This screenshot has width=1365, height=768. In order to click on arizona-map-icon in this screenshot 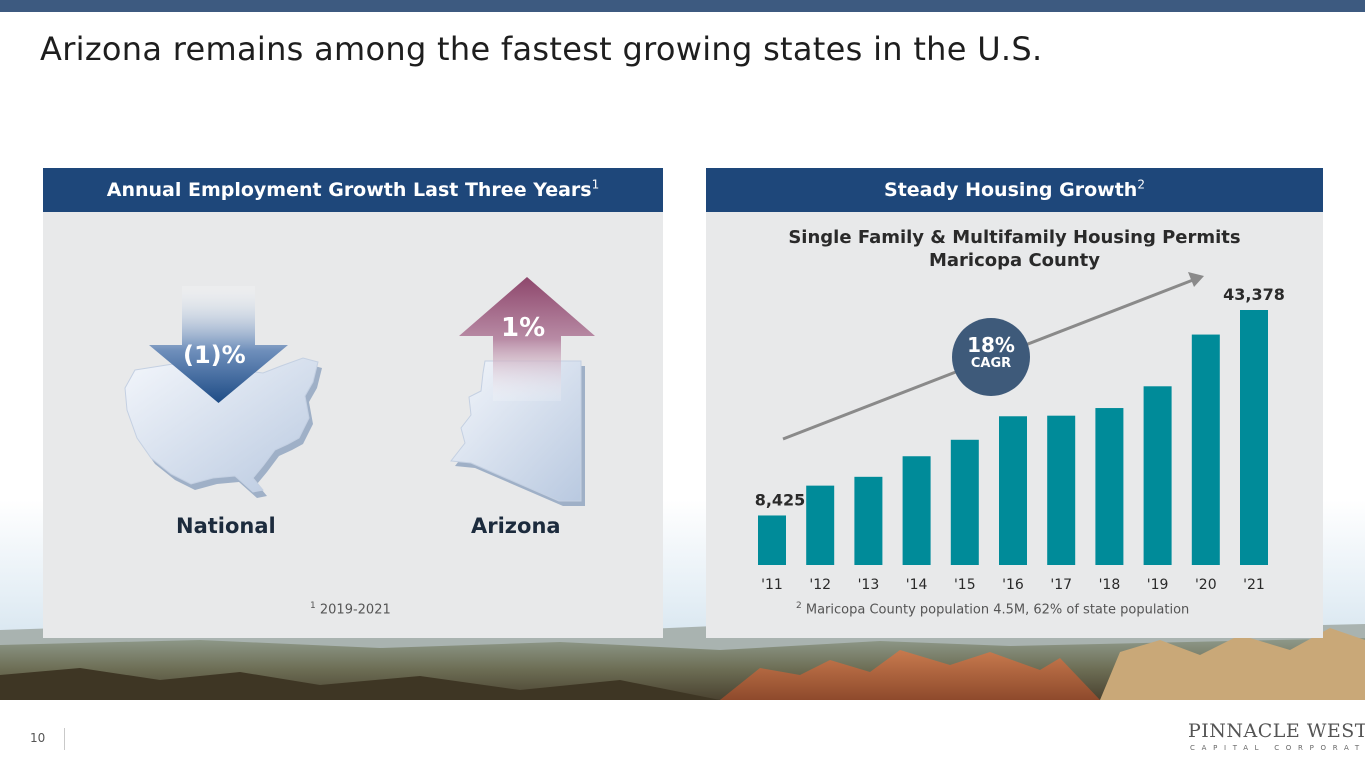, I will do `click(522, 391)`.